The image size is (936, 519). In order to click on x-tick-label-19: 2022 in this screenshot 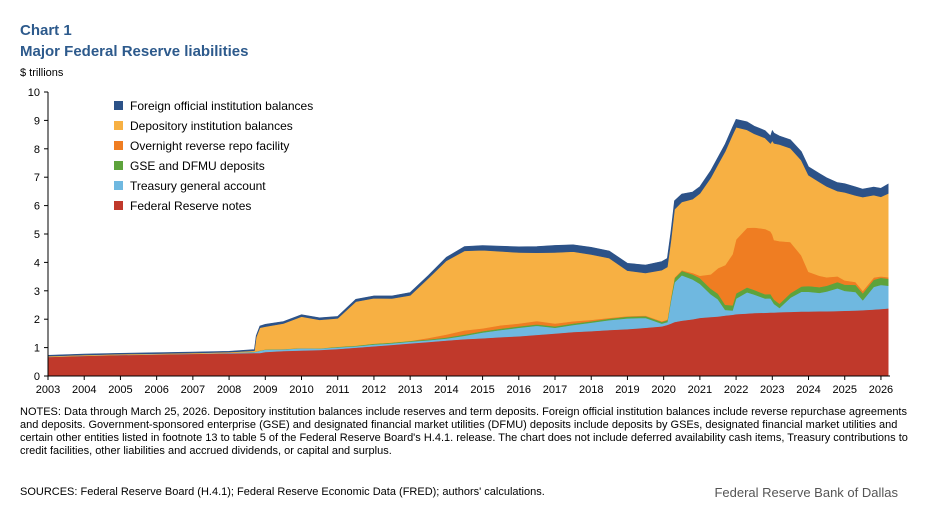, I will do `click(736, 390)`.